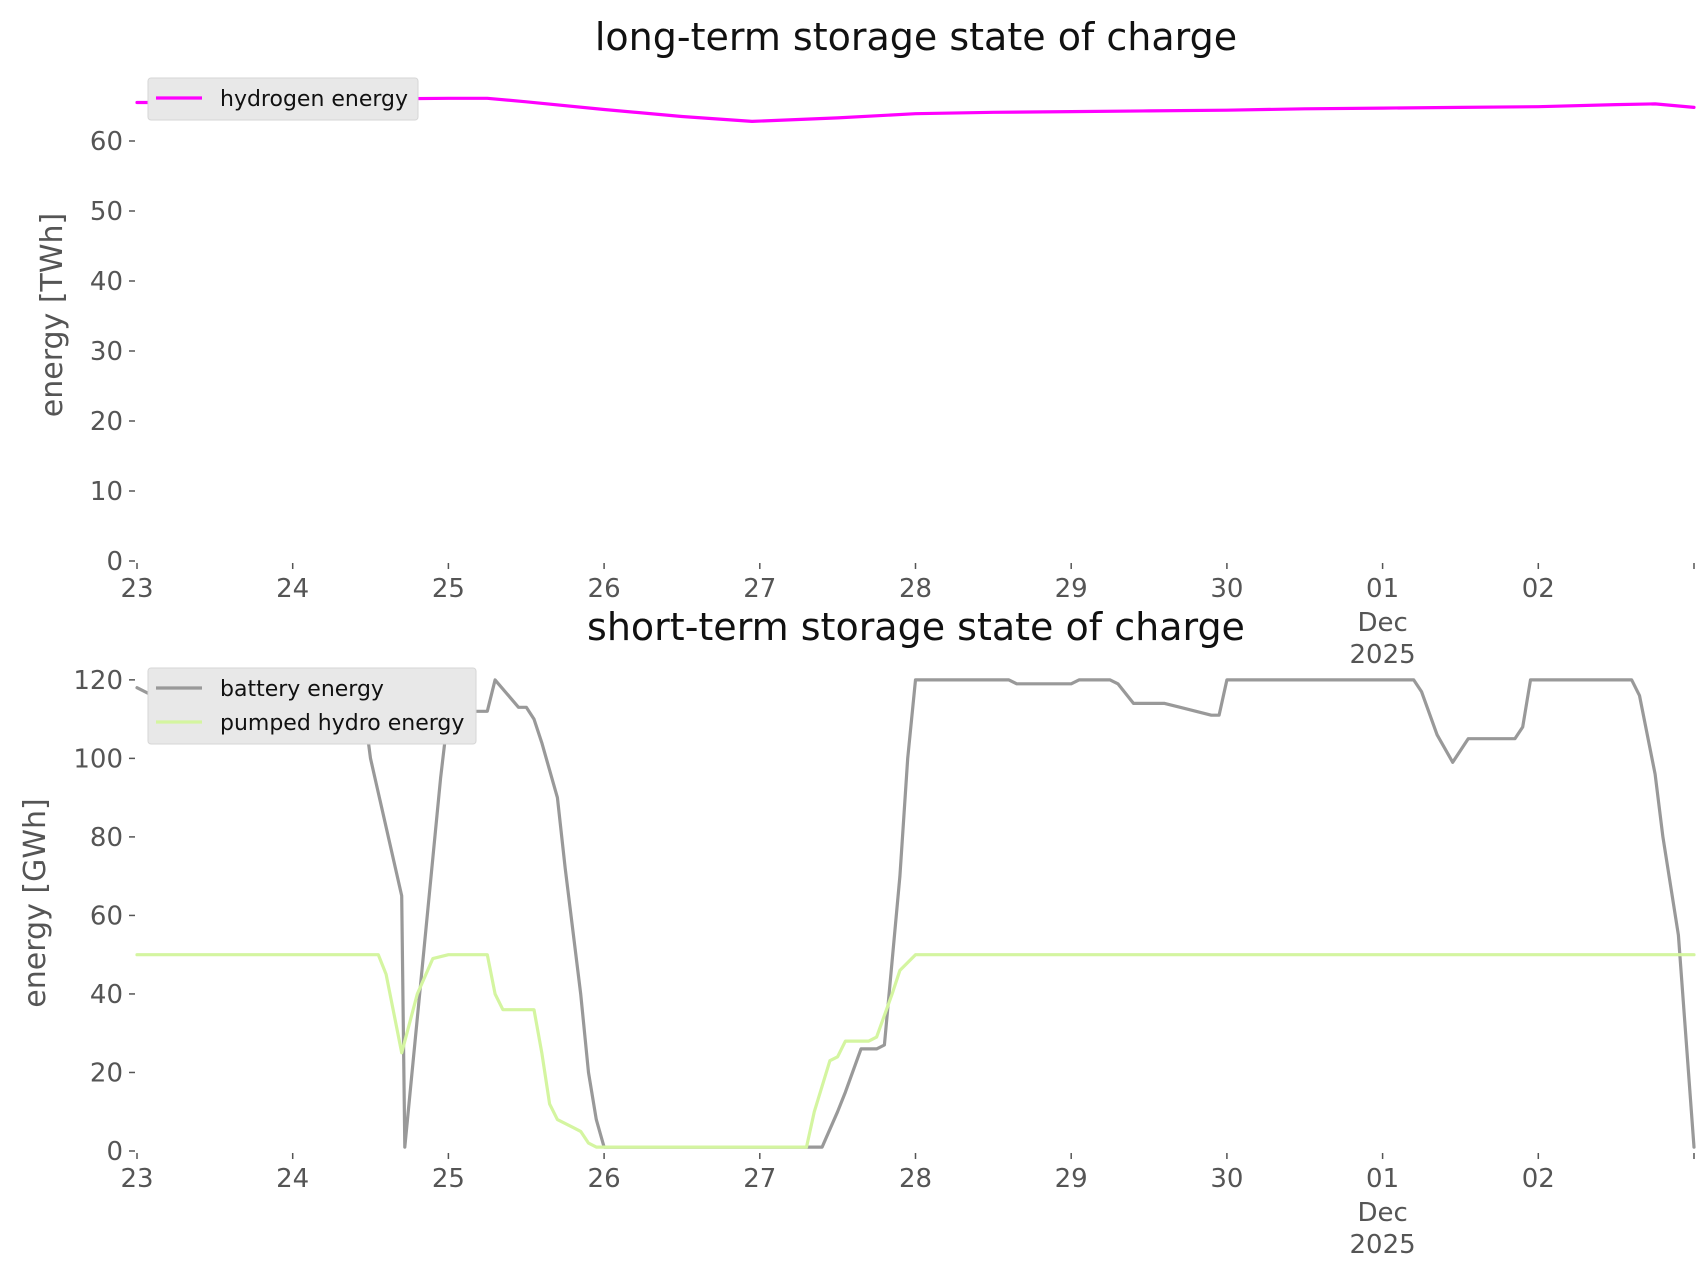  Describe the element at coordinates (915, 1179) in the screenshot. I see `short-term-x-tick-label: 28` at that location.